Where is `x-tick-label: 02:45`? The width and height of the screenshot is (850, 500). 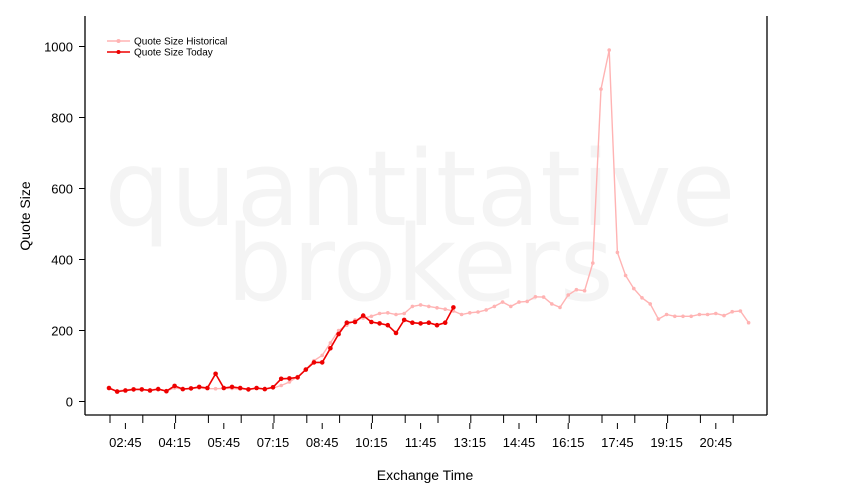 x-tick-label: 02:45 is located at coordinates (125, 442).